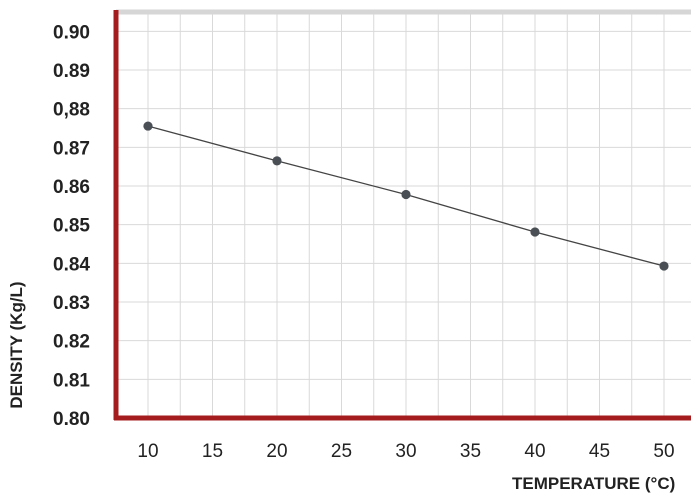 The image size is (691, 497). What do you see at coordinates (71, 264) in the screenshot?
I see `y-tick-label: 0.84` at bounding box center [71, 264].